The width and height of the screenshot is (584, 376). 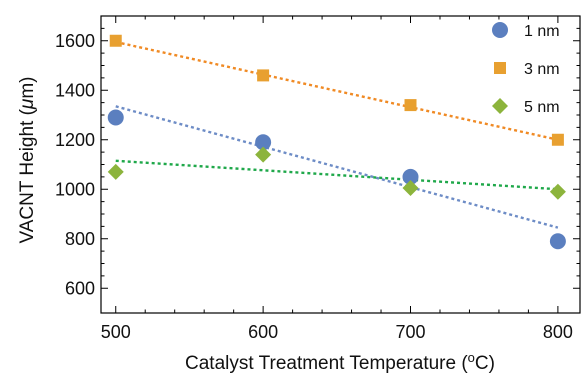 What do you see at coordinates (75, 140) in the screenshot?
I see `y-tick-label: 1200` at bounding box center [75, 140].